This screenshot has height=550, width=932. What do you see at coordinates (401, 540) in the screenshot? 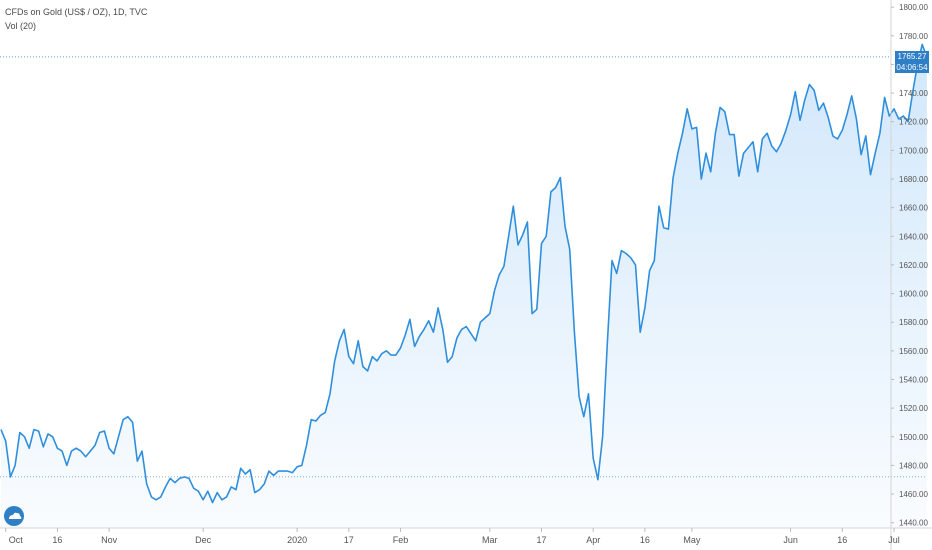
I see `x-tick-label: Feb` at bounding box center [401, 540].